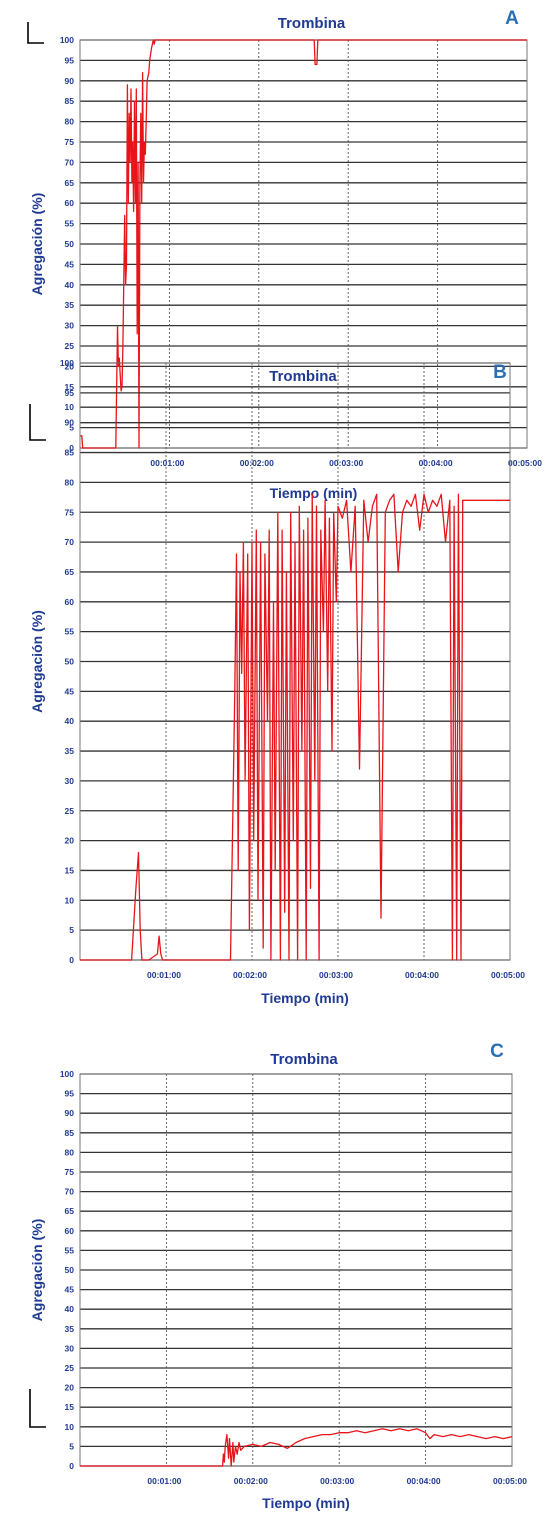  Describe the element at coordinates (296, 1447) in the screenshot. I see `series-line` at that location.